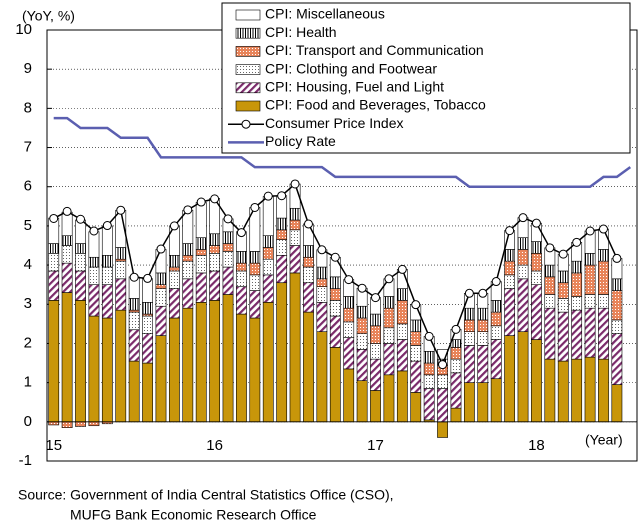 The image size is (640, 532). What do you see at coordinates (334, 123) in the screenshot?
I see `legend-label: Consumer Price Index` at bounding box center [334, 123].